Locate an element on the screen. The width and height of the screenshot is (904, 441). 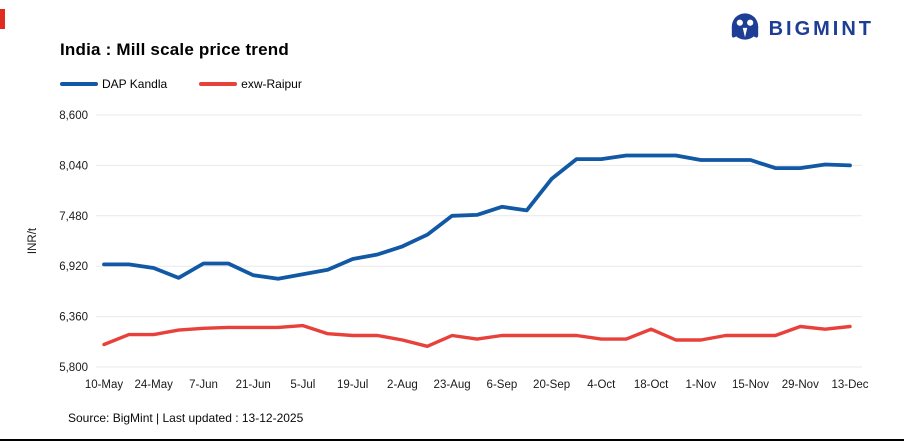
svg-text: 6,360 is located at coordinates (73, 318).